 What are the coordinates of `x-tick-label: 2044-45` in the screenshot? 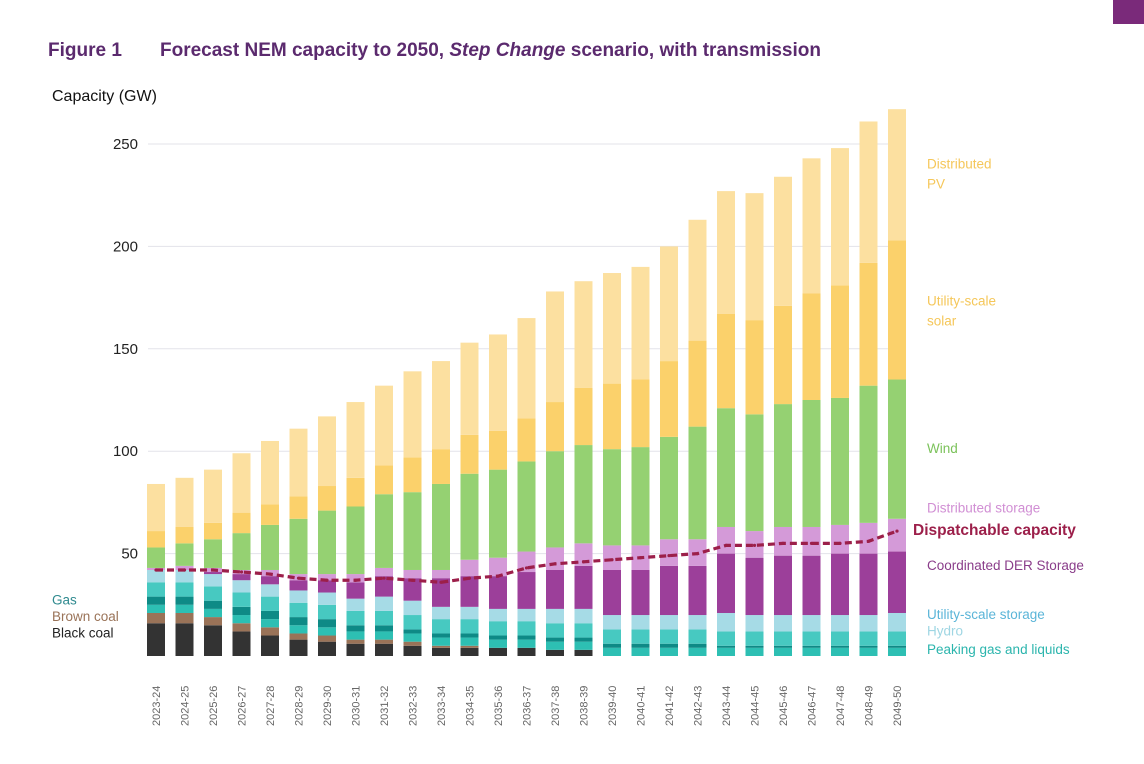 It's located at (756, 706).